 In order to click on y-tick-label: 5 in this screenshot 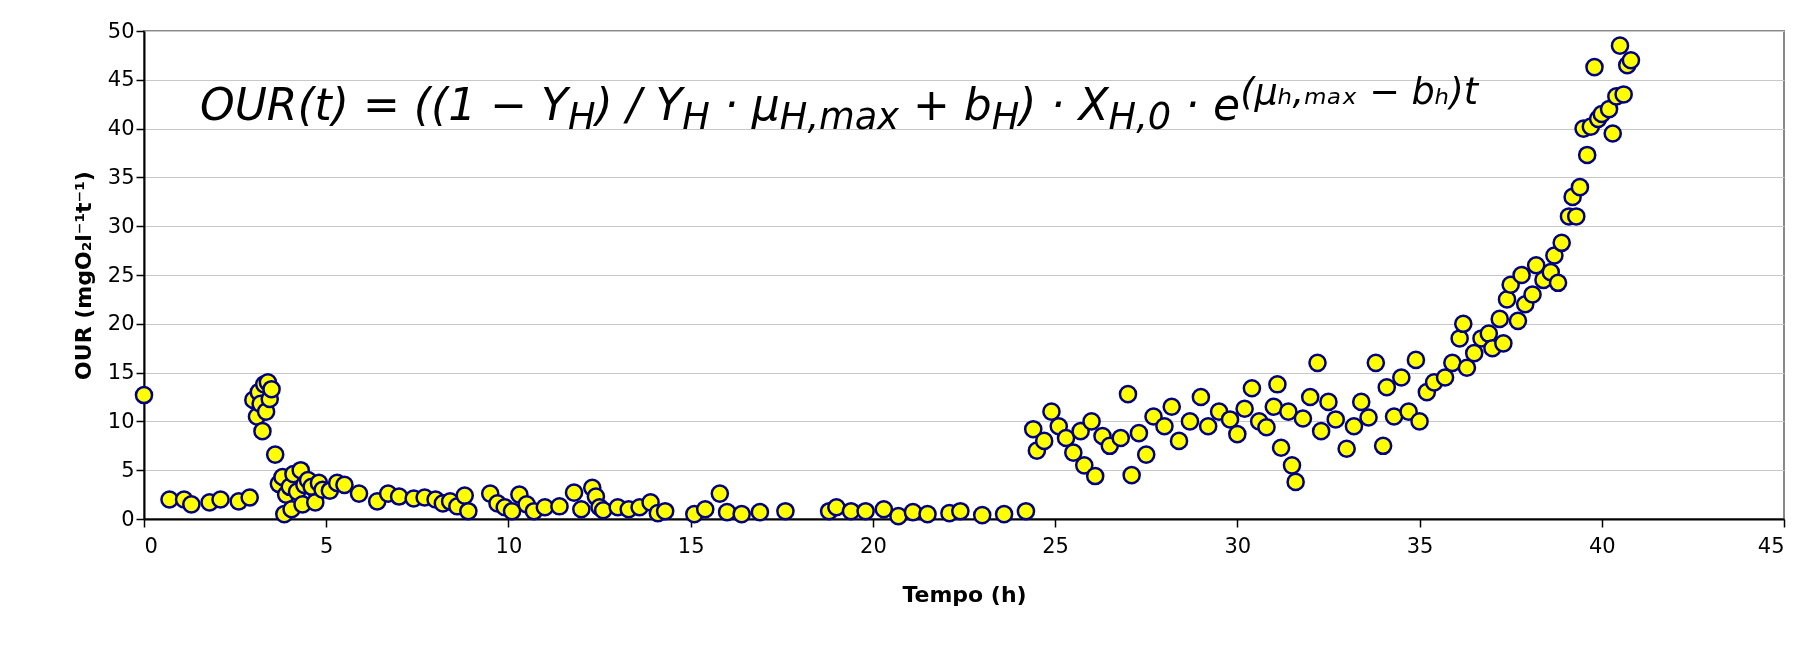, I will do `click(128, 469)`.